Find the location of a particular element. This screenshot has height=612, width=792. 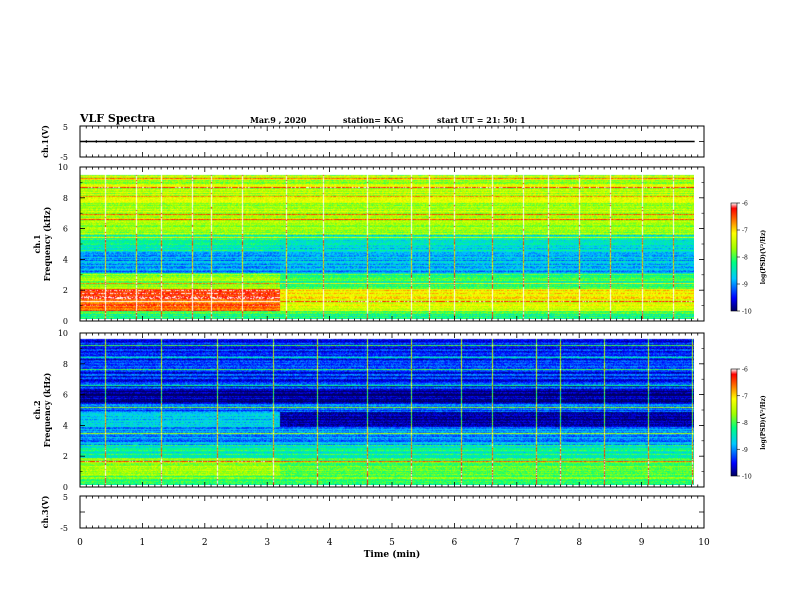

y-axis-label: ch.1 is located at coordinates (37, 243).